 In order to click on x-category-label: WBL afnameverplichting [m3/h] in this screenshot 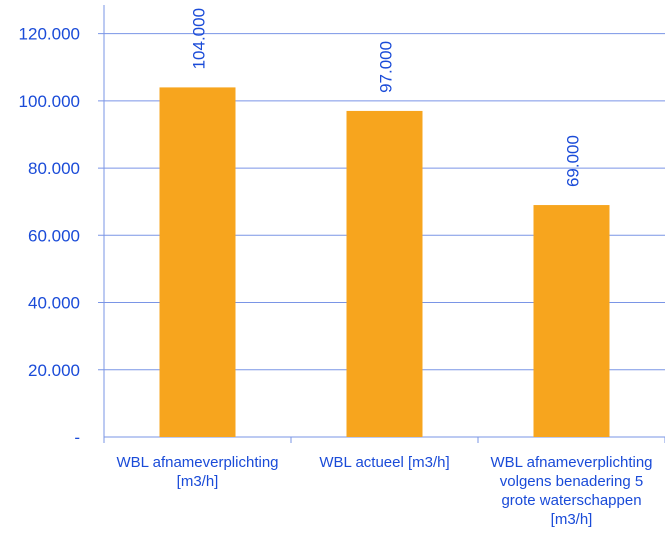, I will do `click(197, 472)`.